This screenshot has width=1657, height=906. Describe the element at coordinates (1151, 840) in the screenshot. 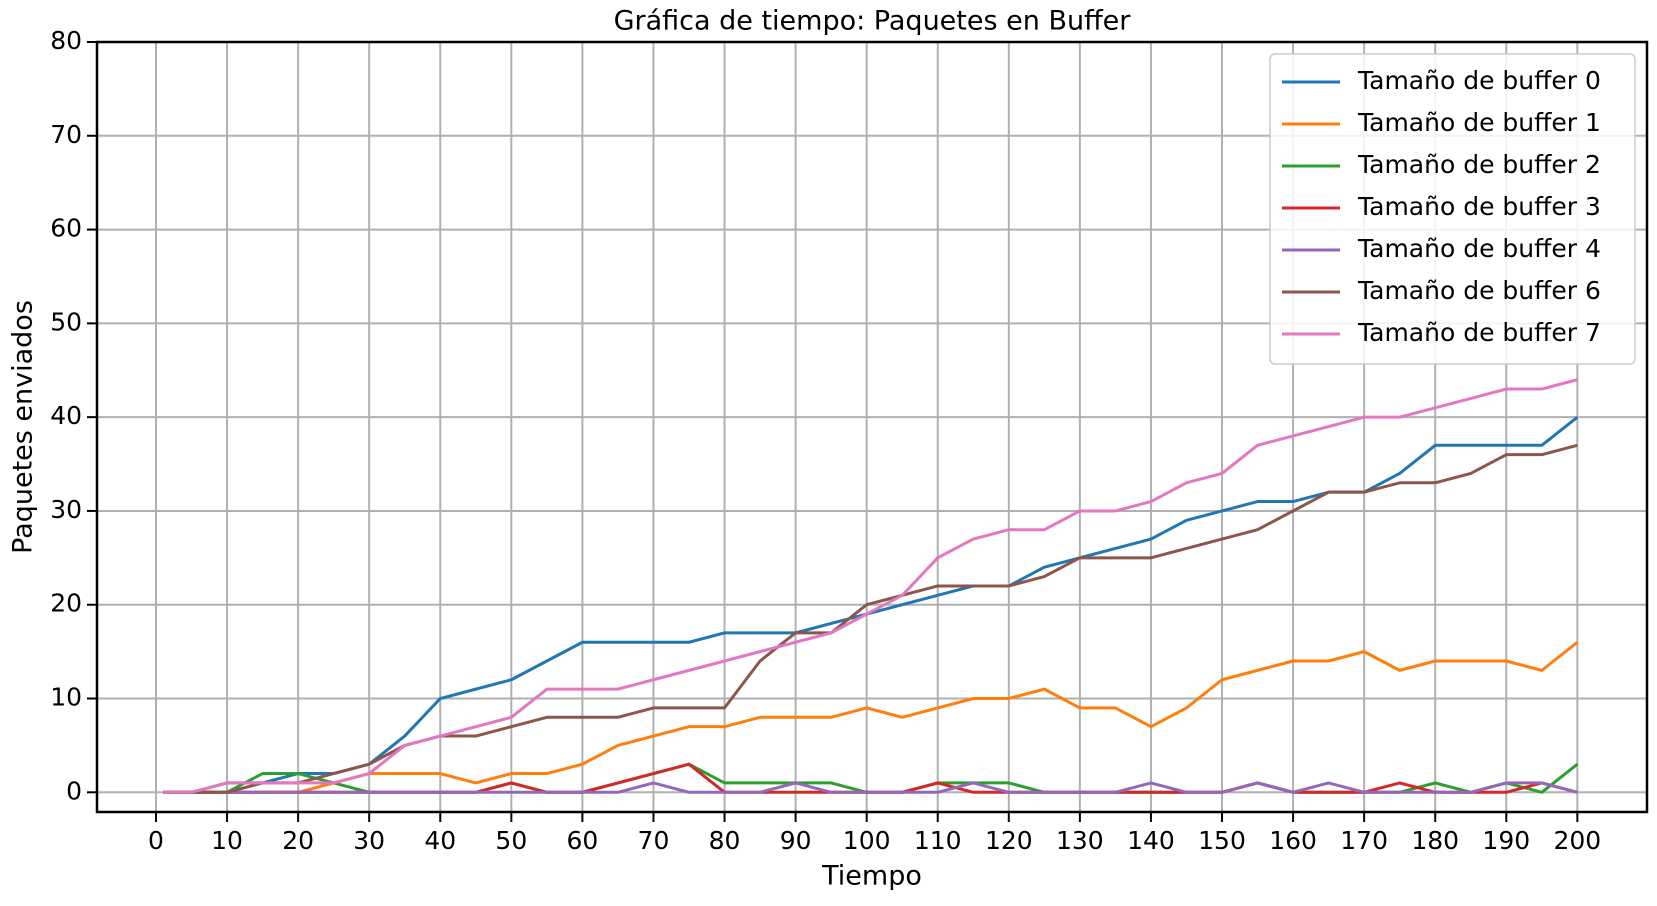

I see `x-tick-label: 140` at that location.